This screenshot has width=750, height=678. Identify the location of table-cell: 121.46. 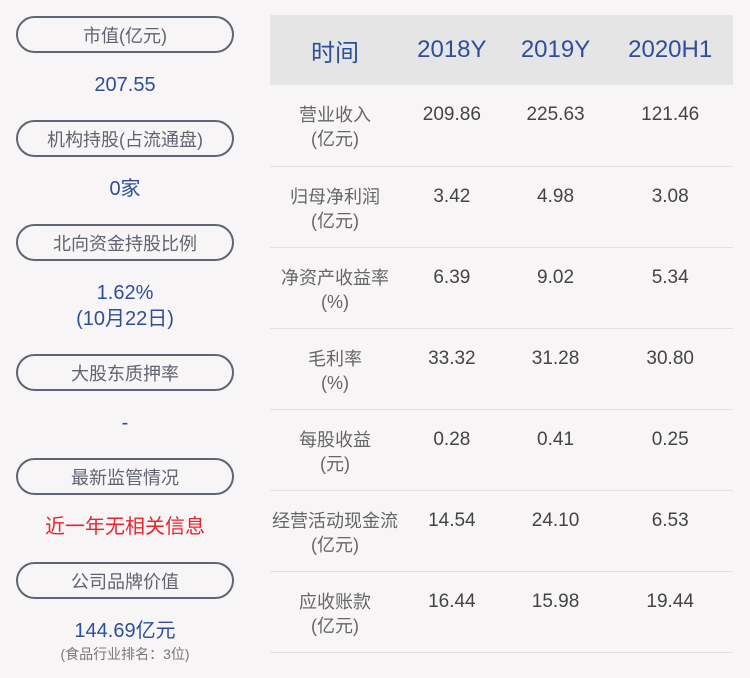
(670, 126).